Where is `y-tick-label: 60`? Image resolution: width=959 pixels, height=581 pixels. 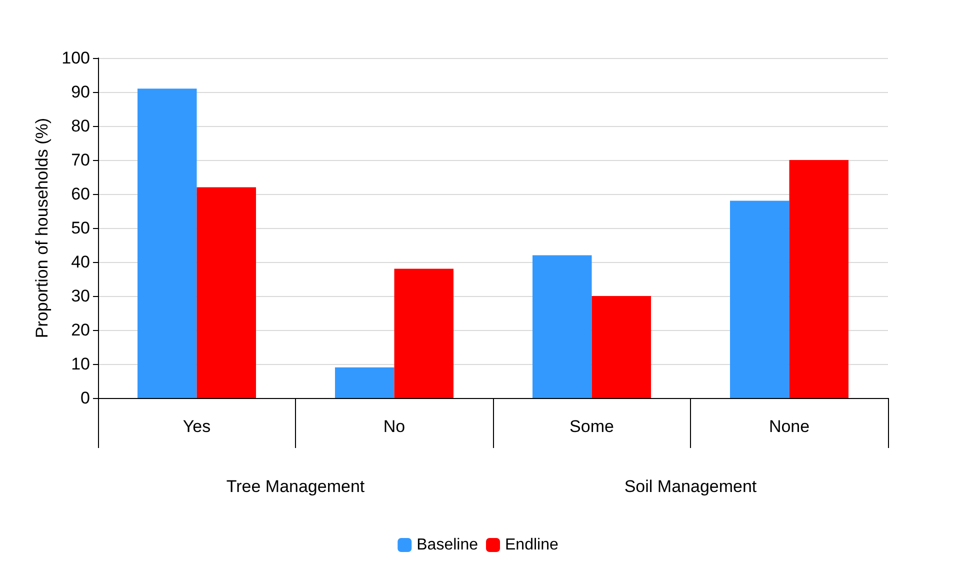 y-tick-label: 60 is located at coordinates (80, 194).